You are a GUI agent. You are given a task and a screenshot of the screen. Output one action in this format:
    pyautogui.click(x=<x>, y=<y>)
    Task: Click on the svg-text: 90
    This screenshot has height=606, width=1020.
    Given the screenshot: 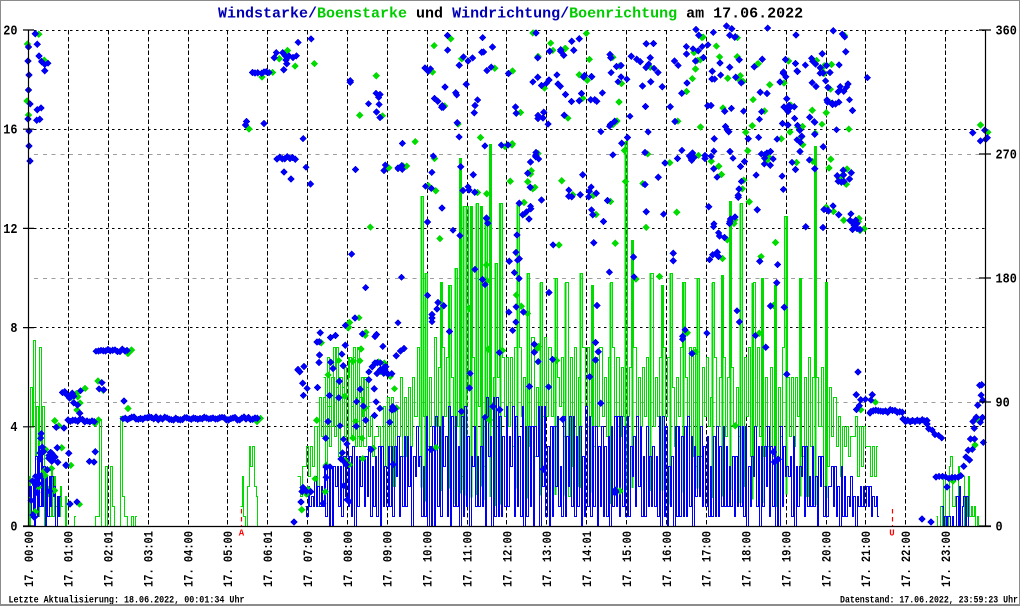 What is the action you would take?
    pyautogui.click(x=1003, y=403)
    